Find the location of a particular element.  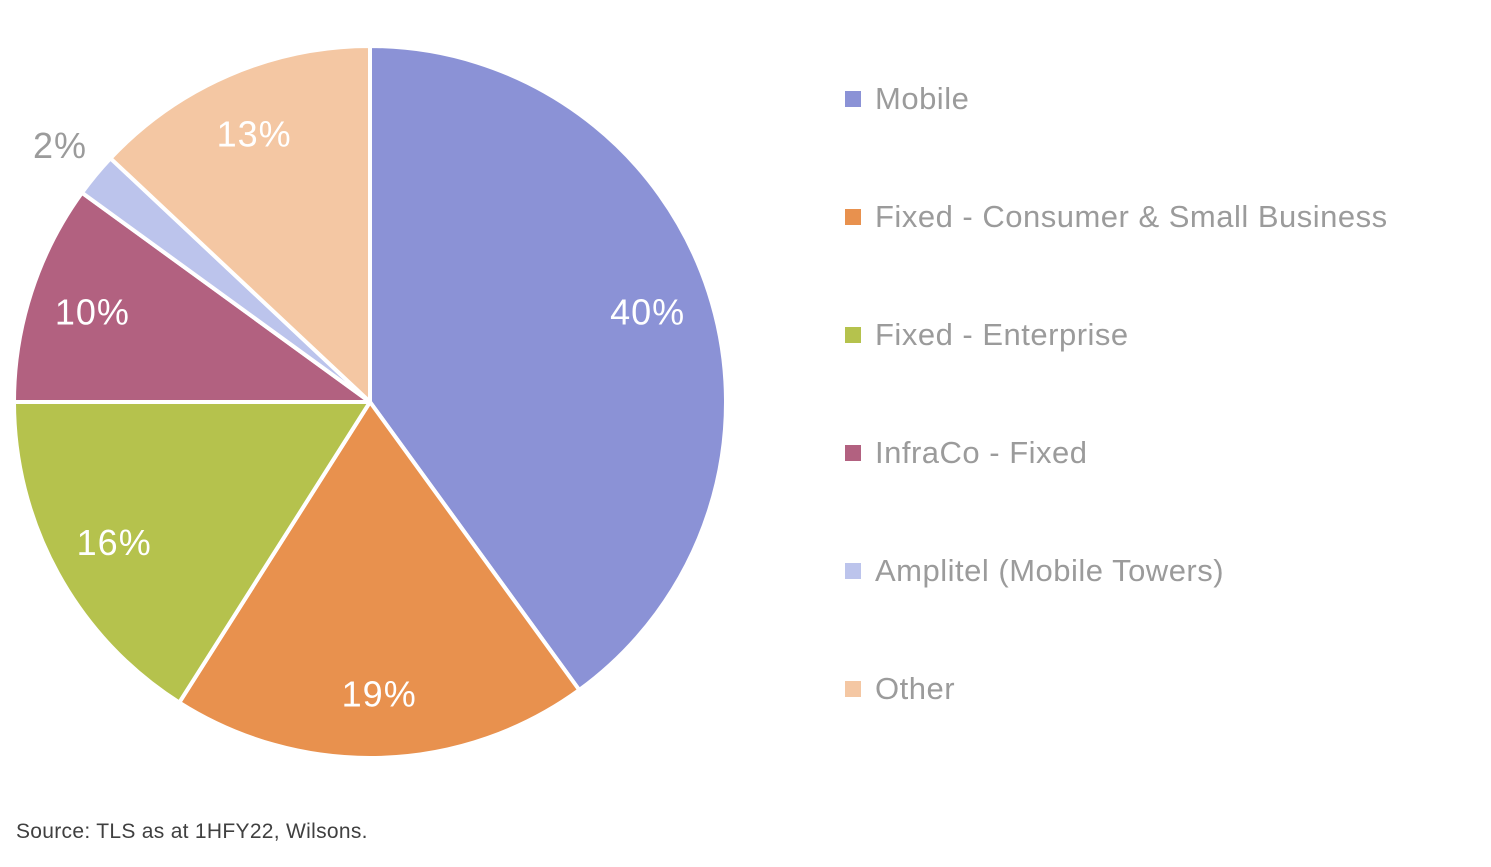

legend-item-5: Other is located at coordinates (1116, 689).